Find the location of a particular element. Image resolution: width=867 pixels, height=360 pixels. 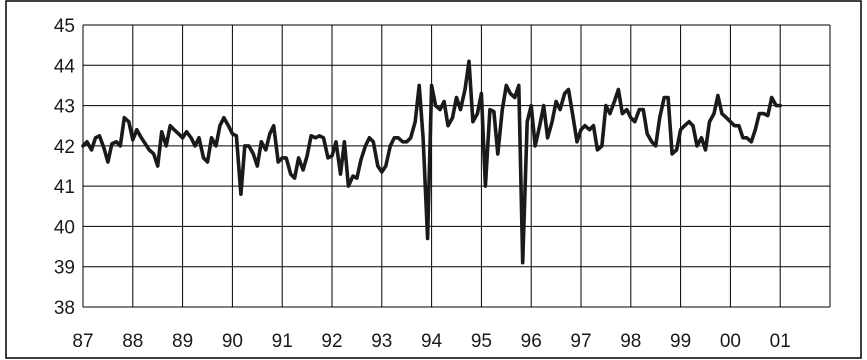

x-tick-label: 87 is located at coordinates (82, 341).